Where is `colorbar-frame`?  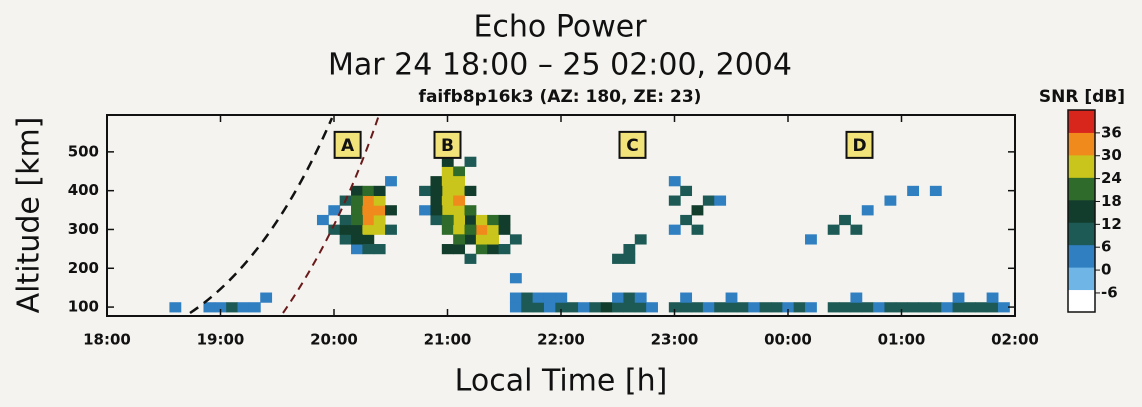 colorbar-frame is located at coordinates (1081, 211).